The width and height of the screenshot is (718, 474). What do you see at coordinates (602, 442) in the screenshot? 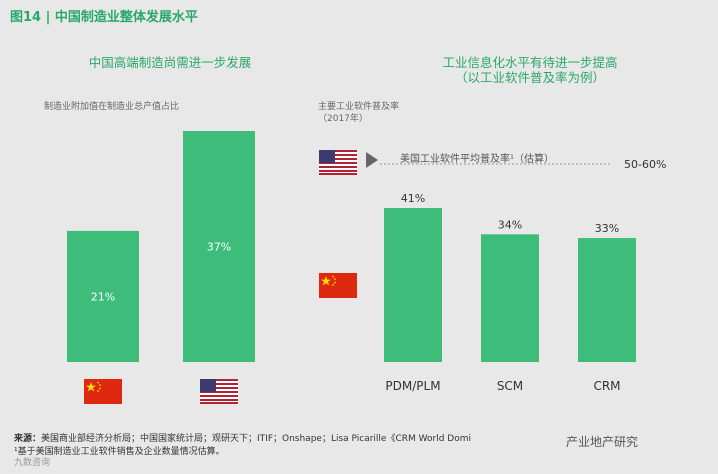
I see `watermark-right: 产业地产研究` at bounding box center [602, 442].